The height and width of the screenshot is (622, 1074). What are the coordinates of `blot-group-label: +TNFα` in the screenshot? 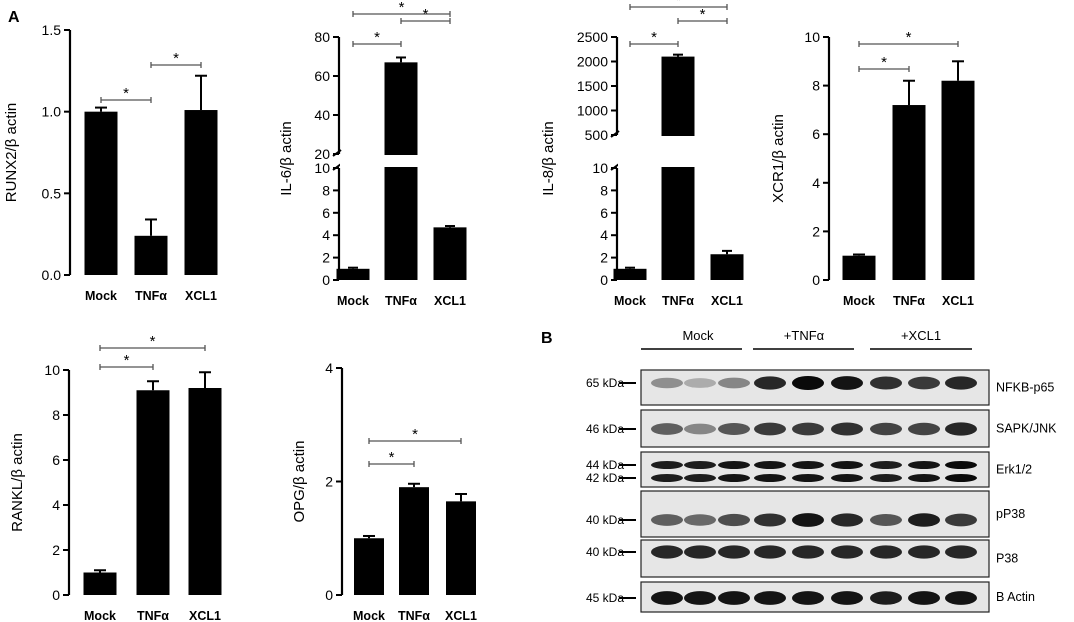 It's located at (804, 335).